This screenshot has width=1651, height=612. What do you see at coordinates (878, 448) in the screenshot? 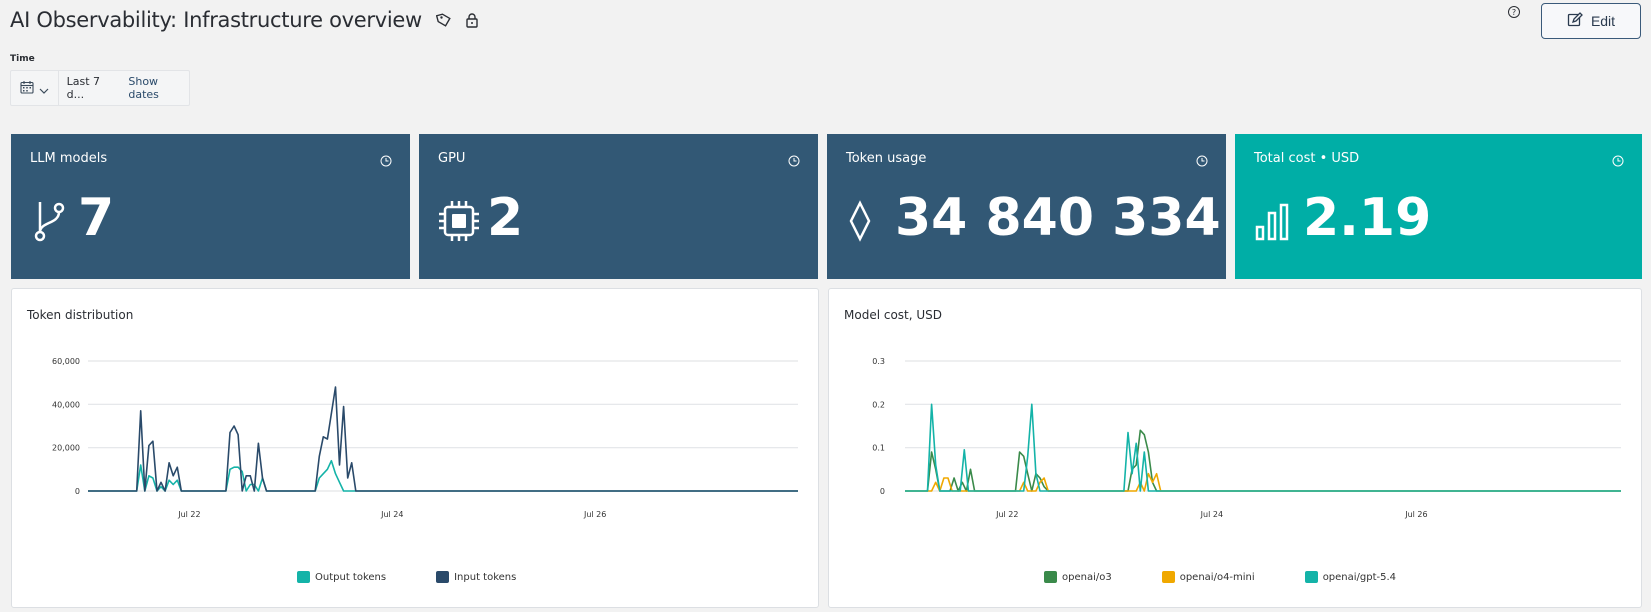
I see `y-tick-label: 0.1` at bounding box center [878, 448].